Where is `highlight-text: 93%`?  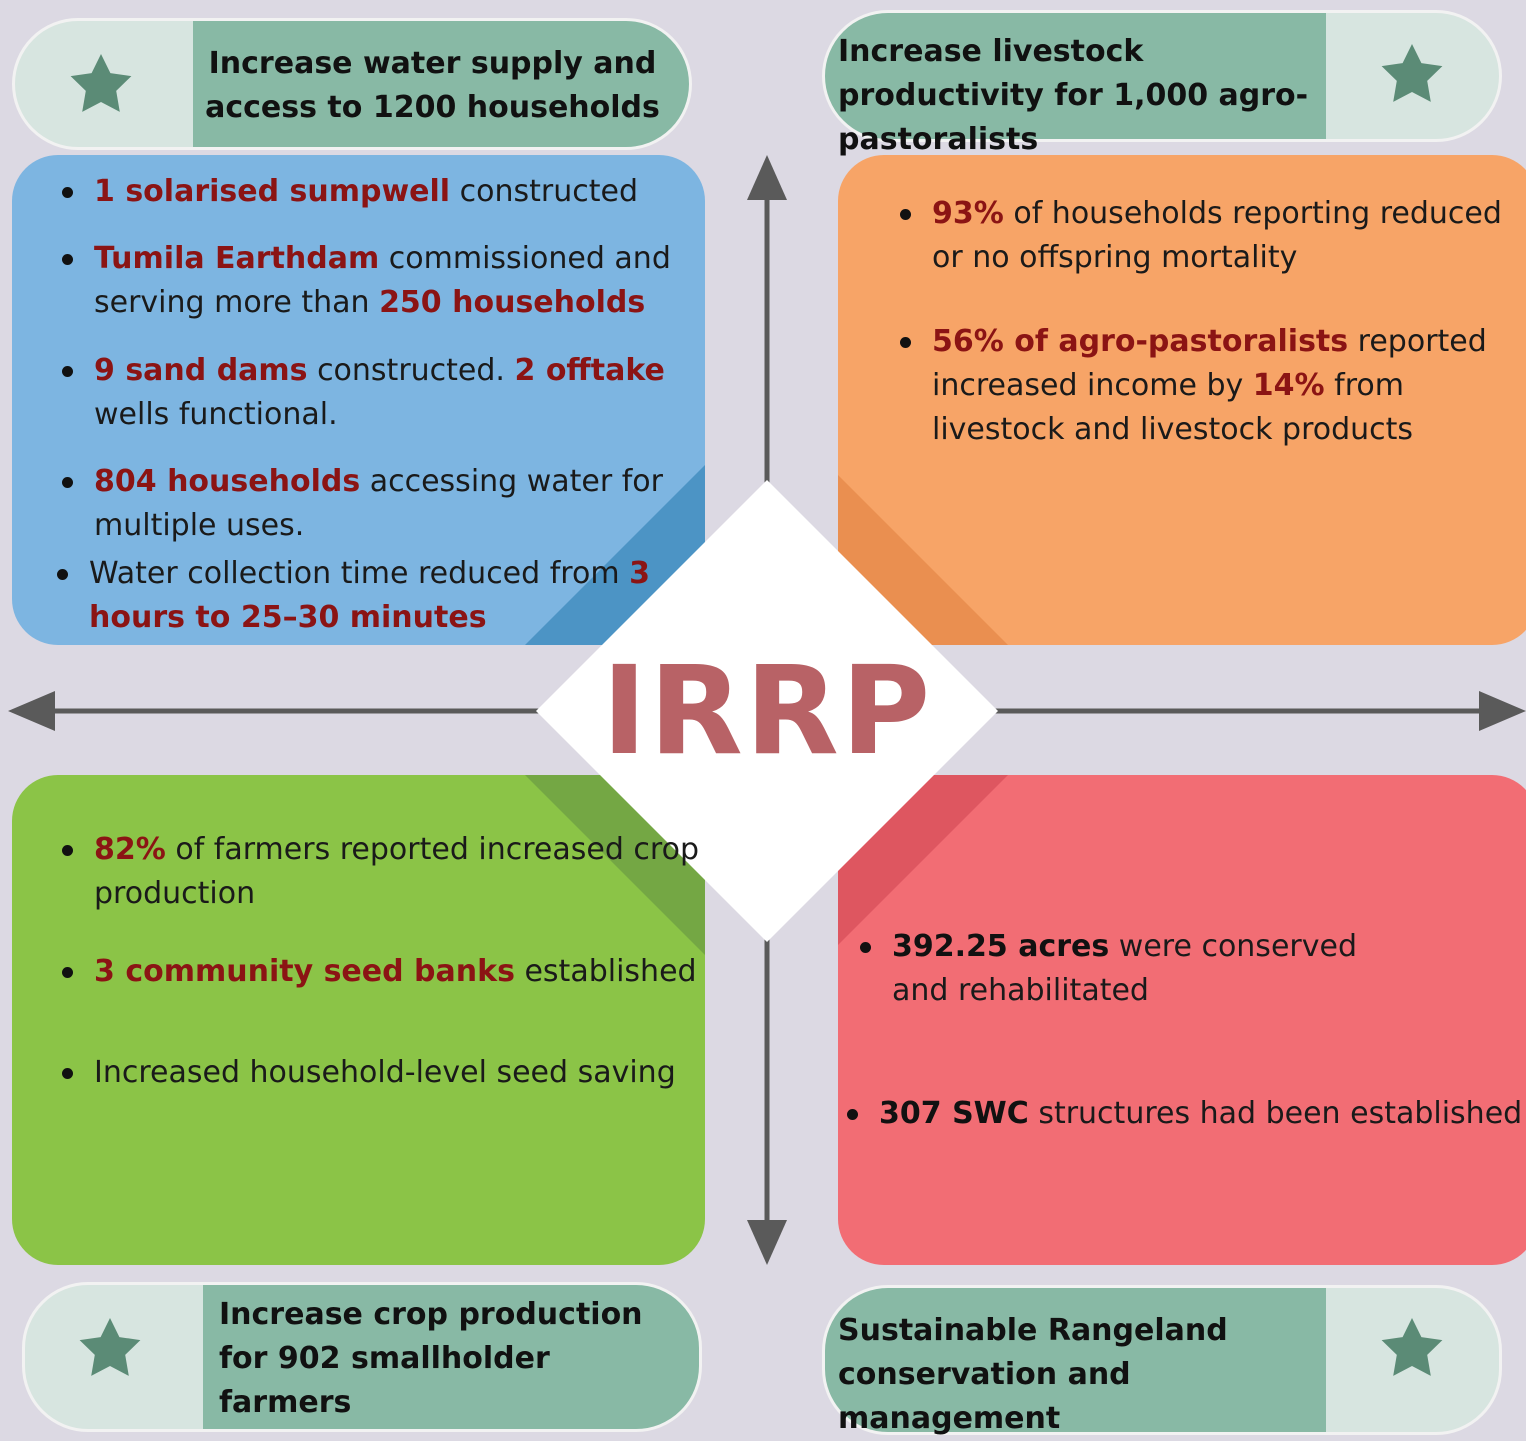
highlight-text: 93% is located at coordinates (968, 213).